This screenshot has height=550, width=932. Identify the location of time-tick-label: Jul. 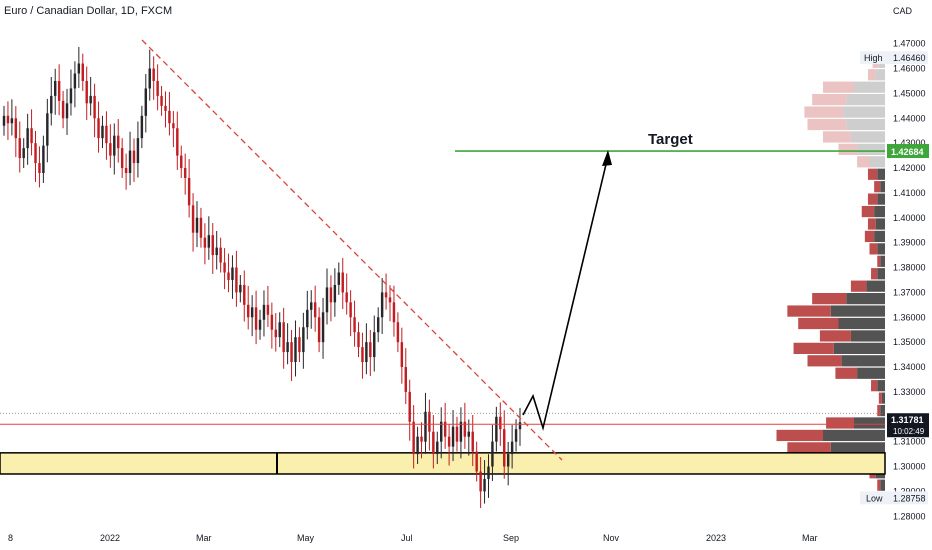
(407, 538).